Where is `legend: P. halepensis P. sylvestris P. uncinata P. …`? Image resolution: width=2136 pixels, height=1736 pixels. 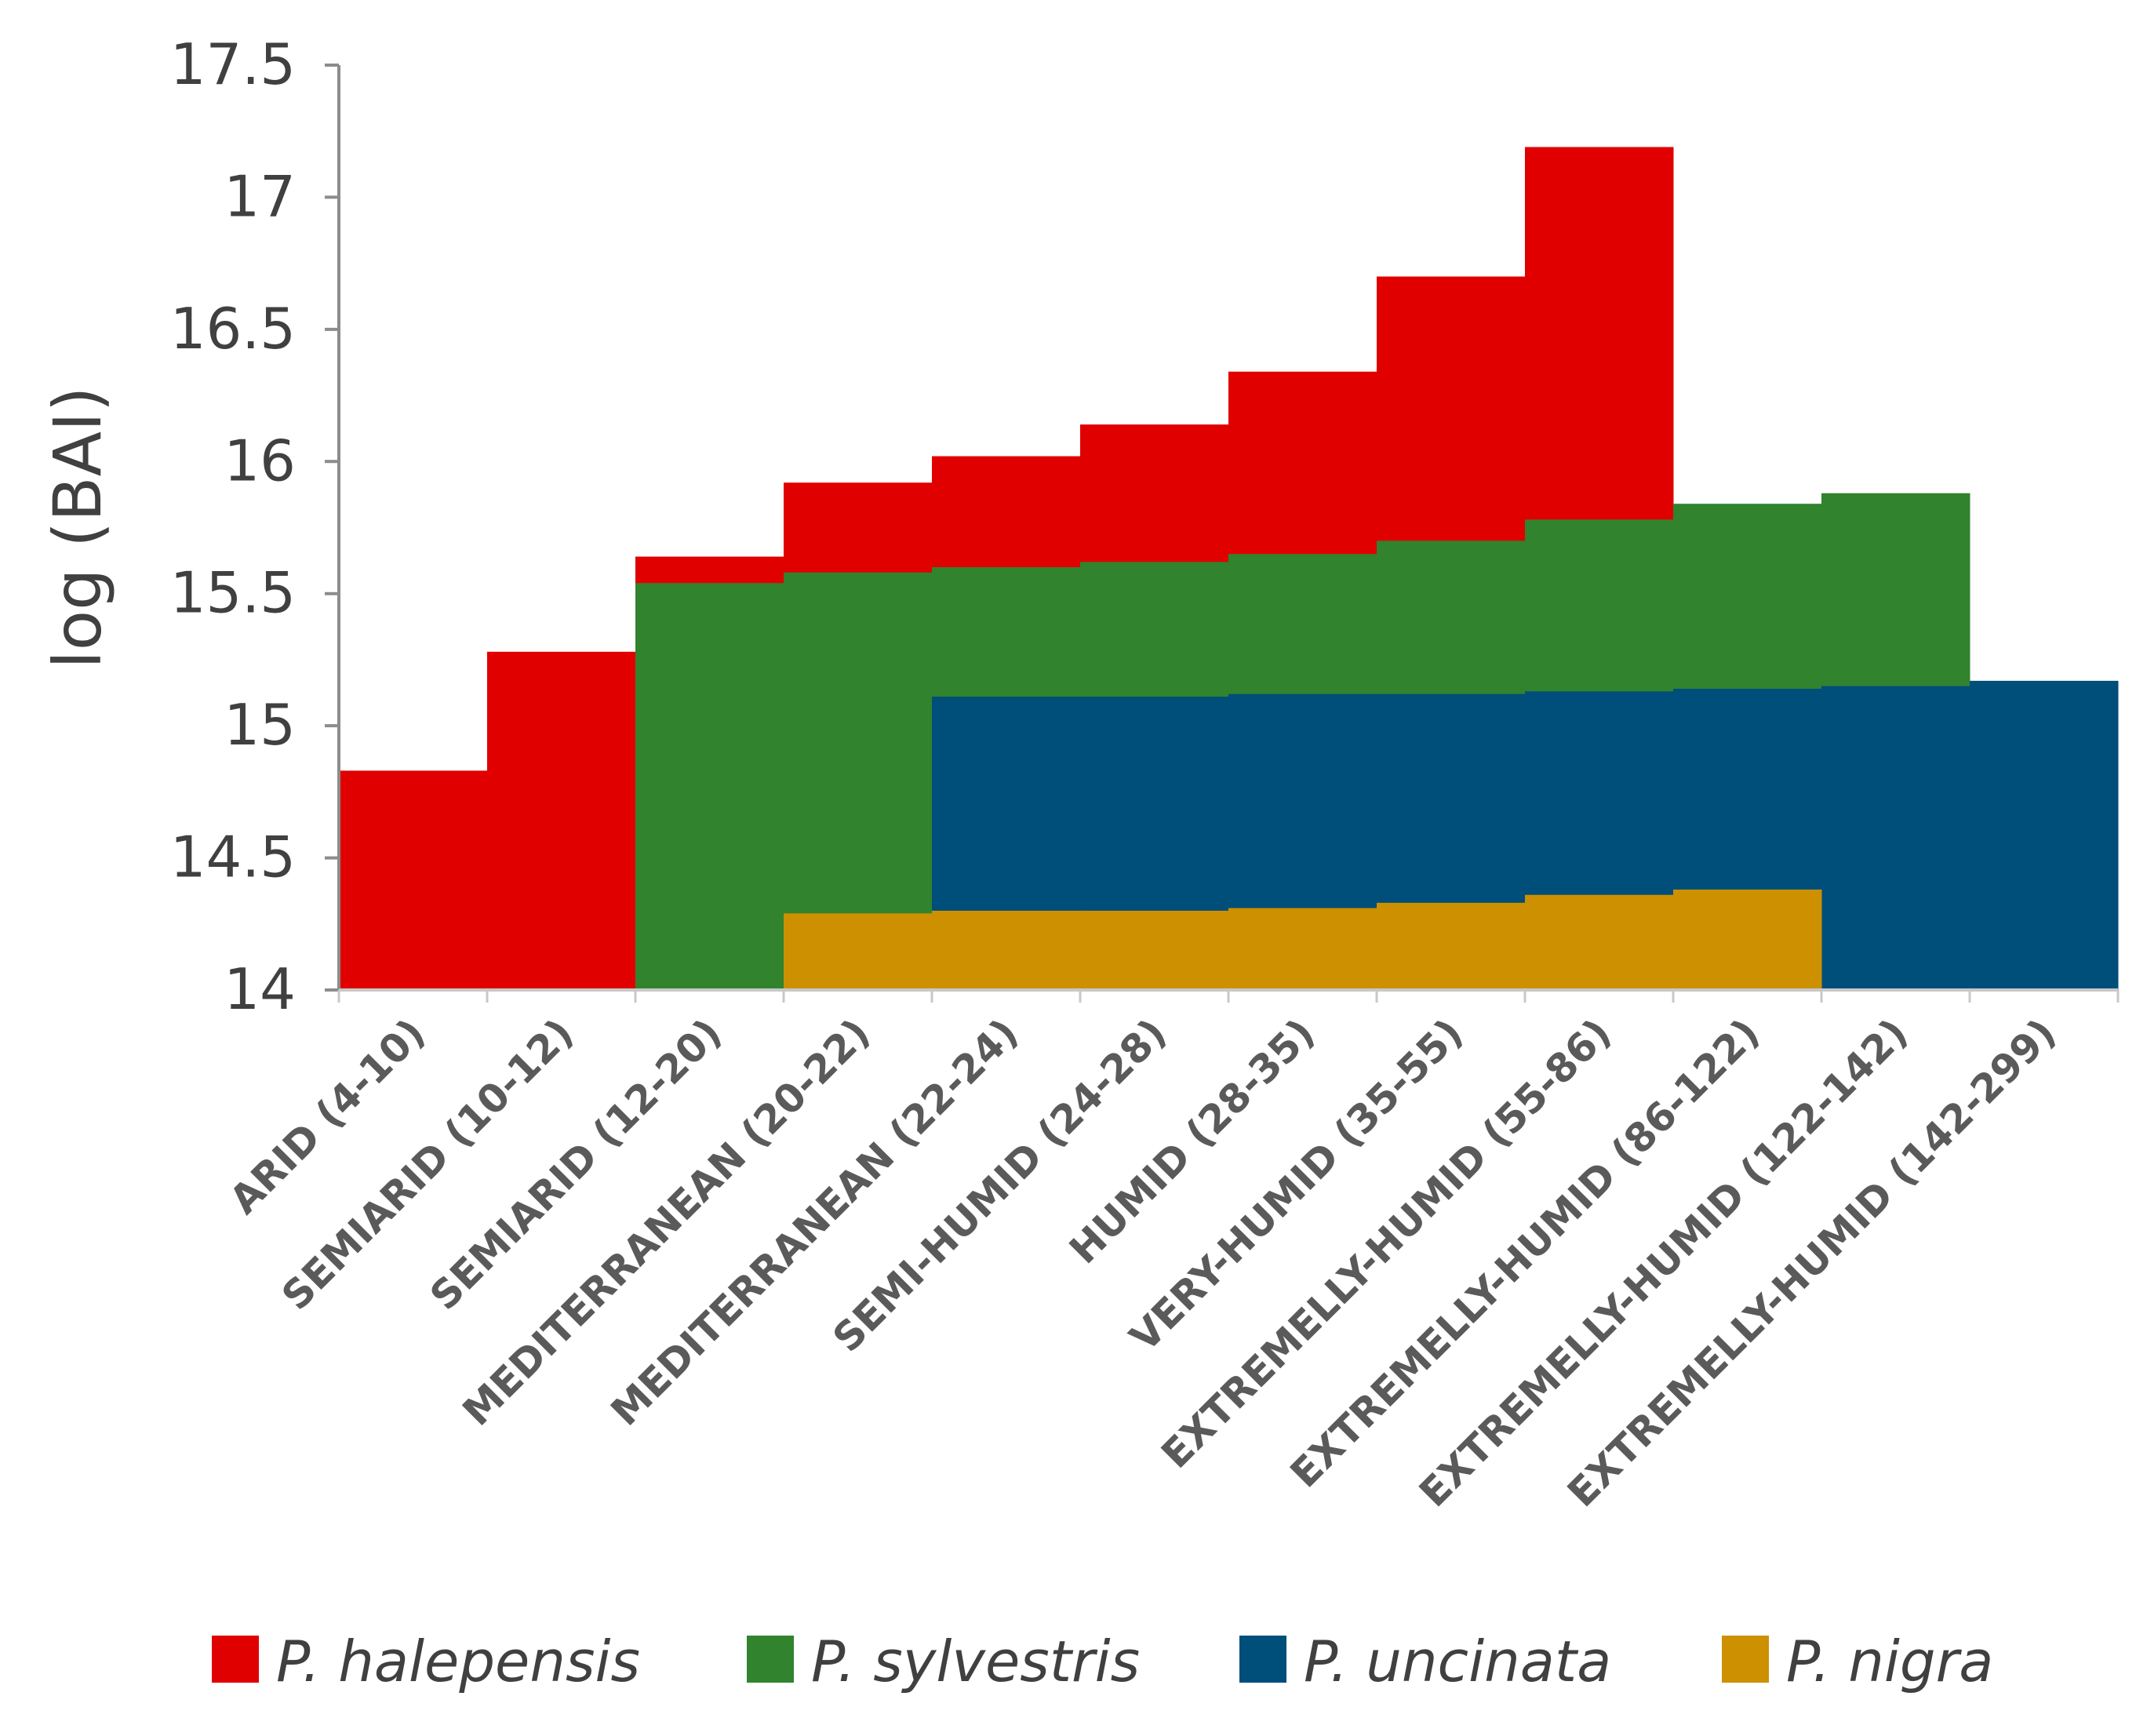 legend: P. halepensis P. sylvestris P. uncinata P. … is located at coordinates (1102, 1661).